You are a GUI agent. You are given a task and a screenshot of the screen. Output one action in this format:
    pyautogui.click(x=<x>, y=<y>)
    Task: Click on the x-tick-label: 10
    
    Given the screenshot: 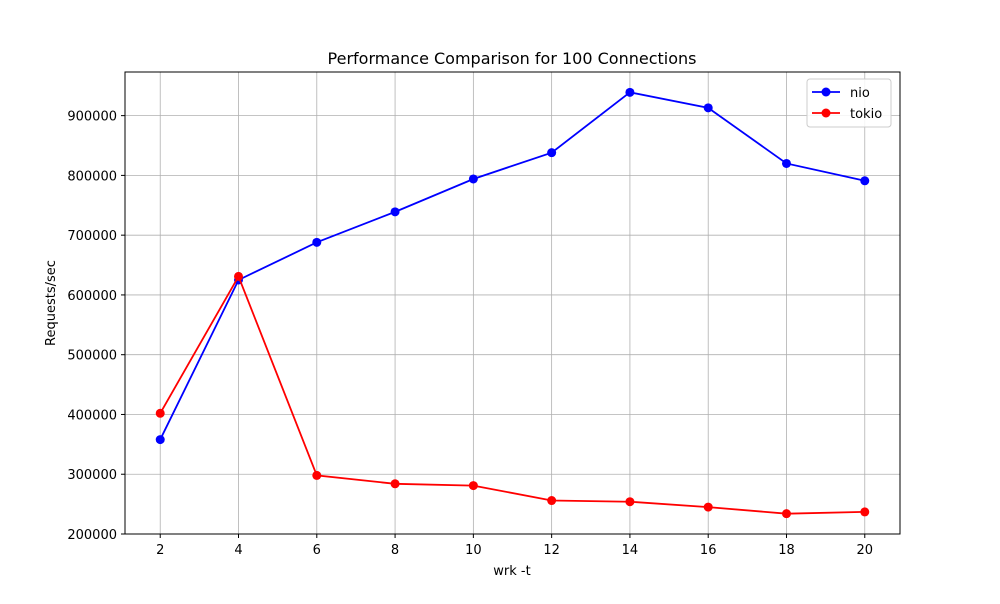 What is the action you would take?
    pyautogui.click(x=473, y=550)
    